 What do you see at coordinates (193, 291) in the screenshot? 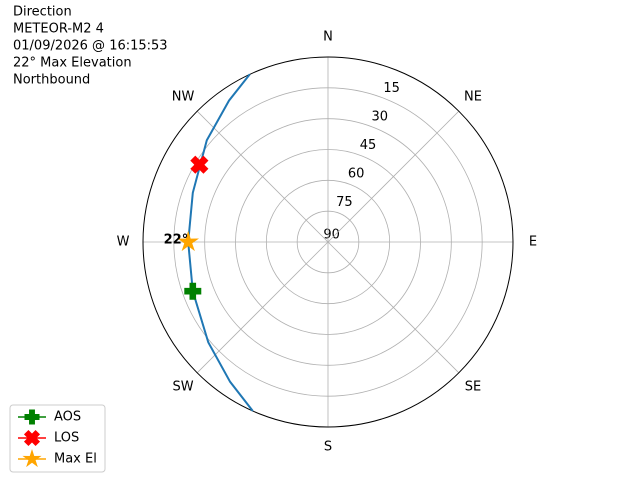
I see `marker-plus` at bounding box center [193, 291].